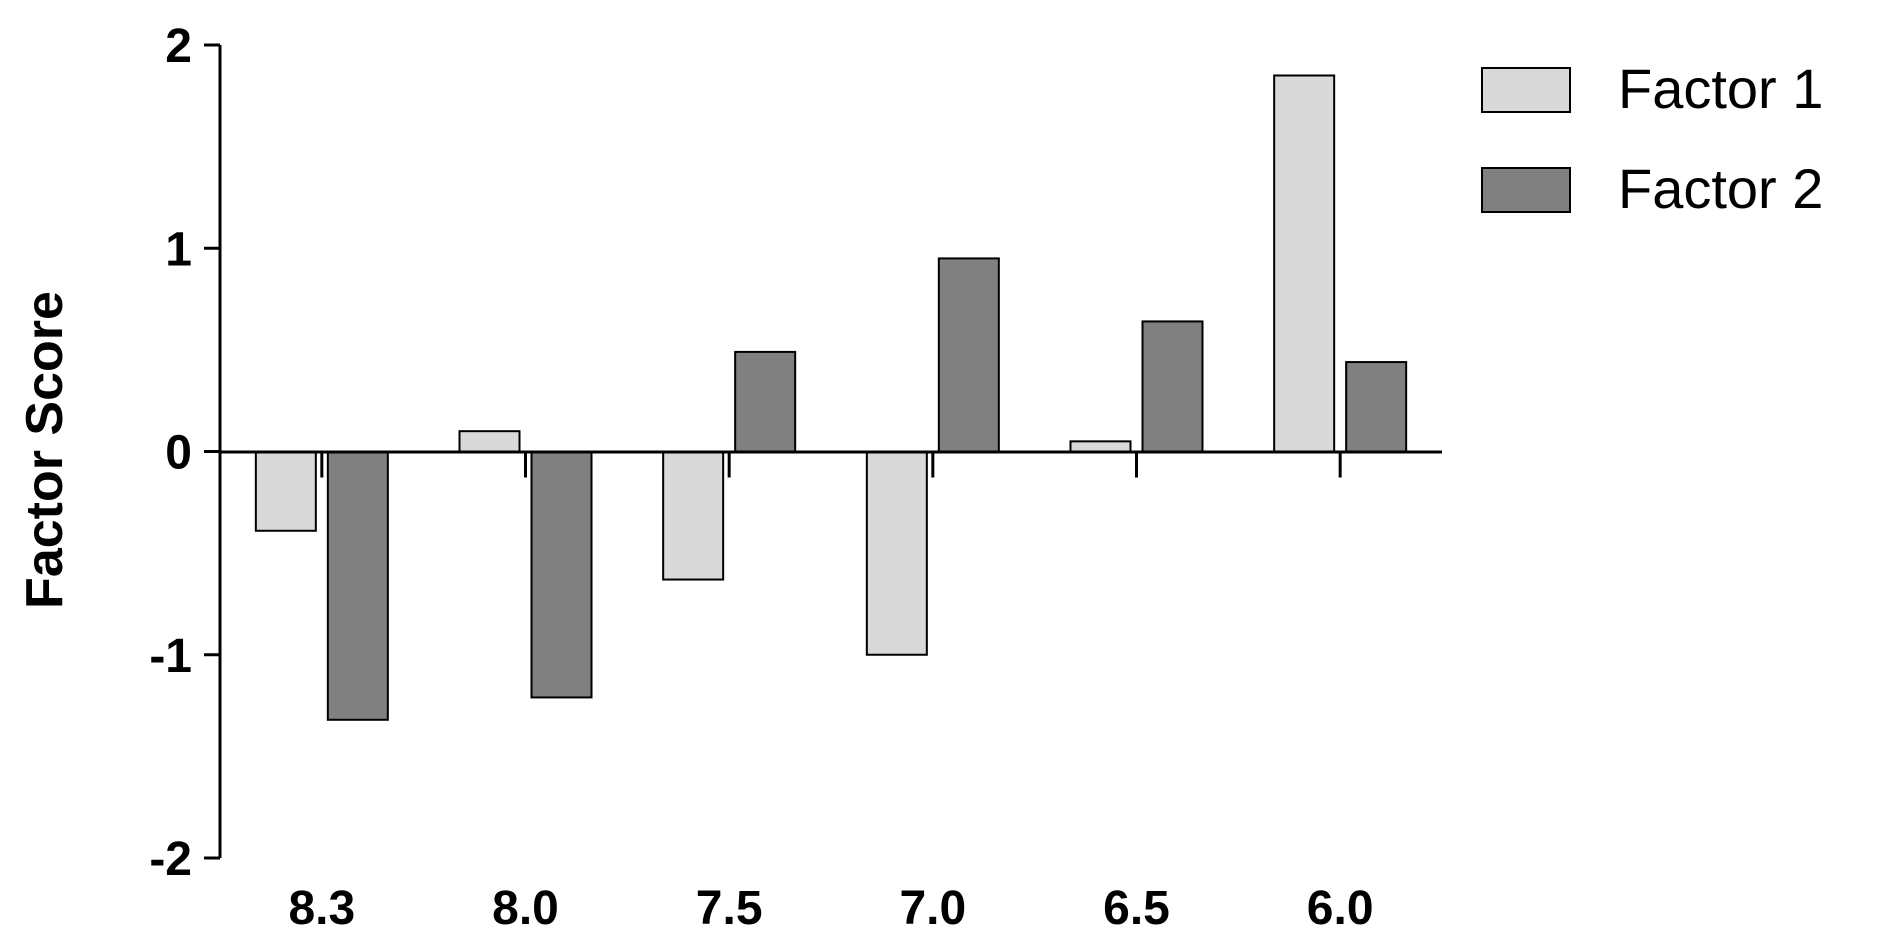 Image resolution: width=1880 pixels, height=947 pixels. Describe the element at coordinates (170, 859) in the screenshot. I see `y-tick-label: -2` at that location.